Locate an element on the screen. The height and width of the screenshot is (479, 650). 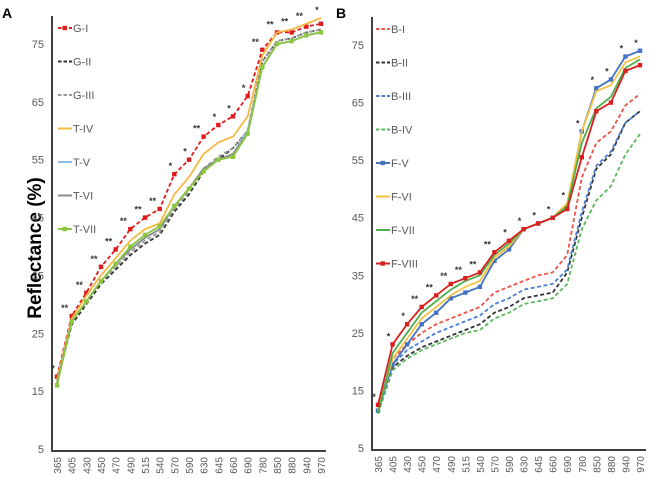
x-tick-label: 570 is located at coordinates (175, 465).